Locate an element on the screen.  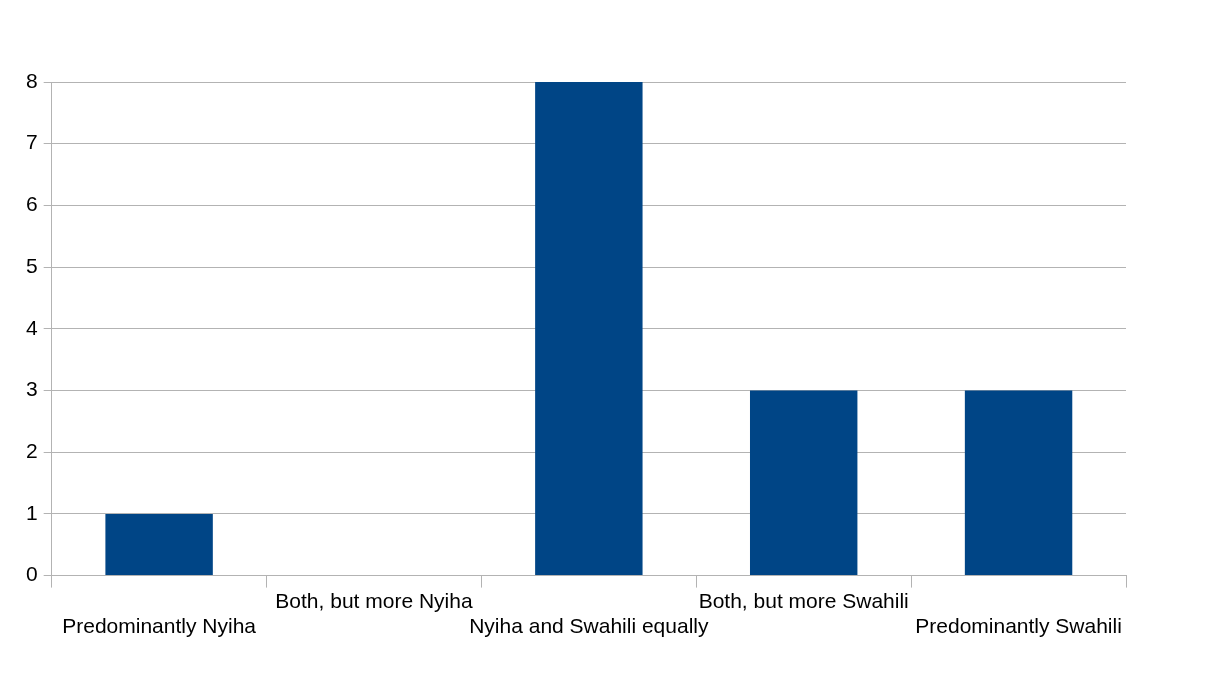
y-tick-label: 7 is located at coordinates (31, 142).